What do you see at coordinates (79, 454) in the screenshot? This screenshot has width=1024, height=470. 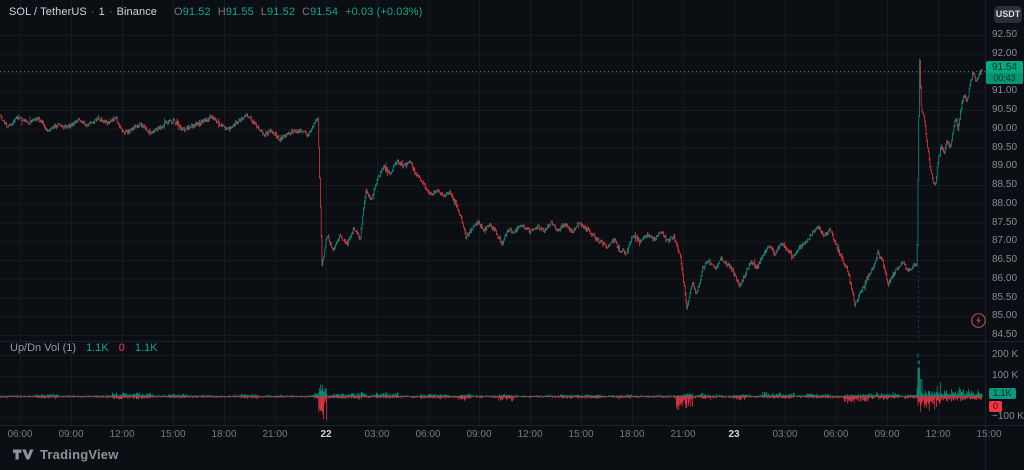 I see `tradingview-logo-text: TradingView` at bounding box center [79, 454].